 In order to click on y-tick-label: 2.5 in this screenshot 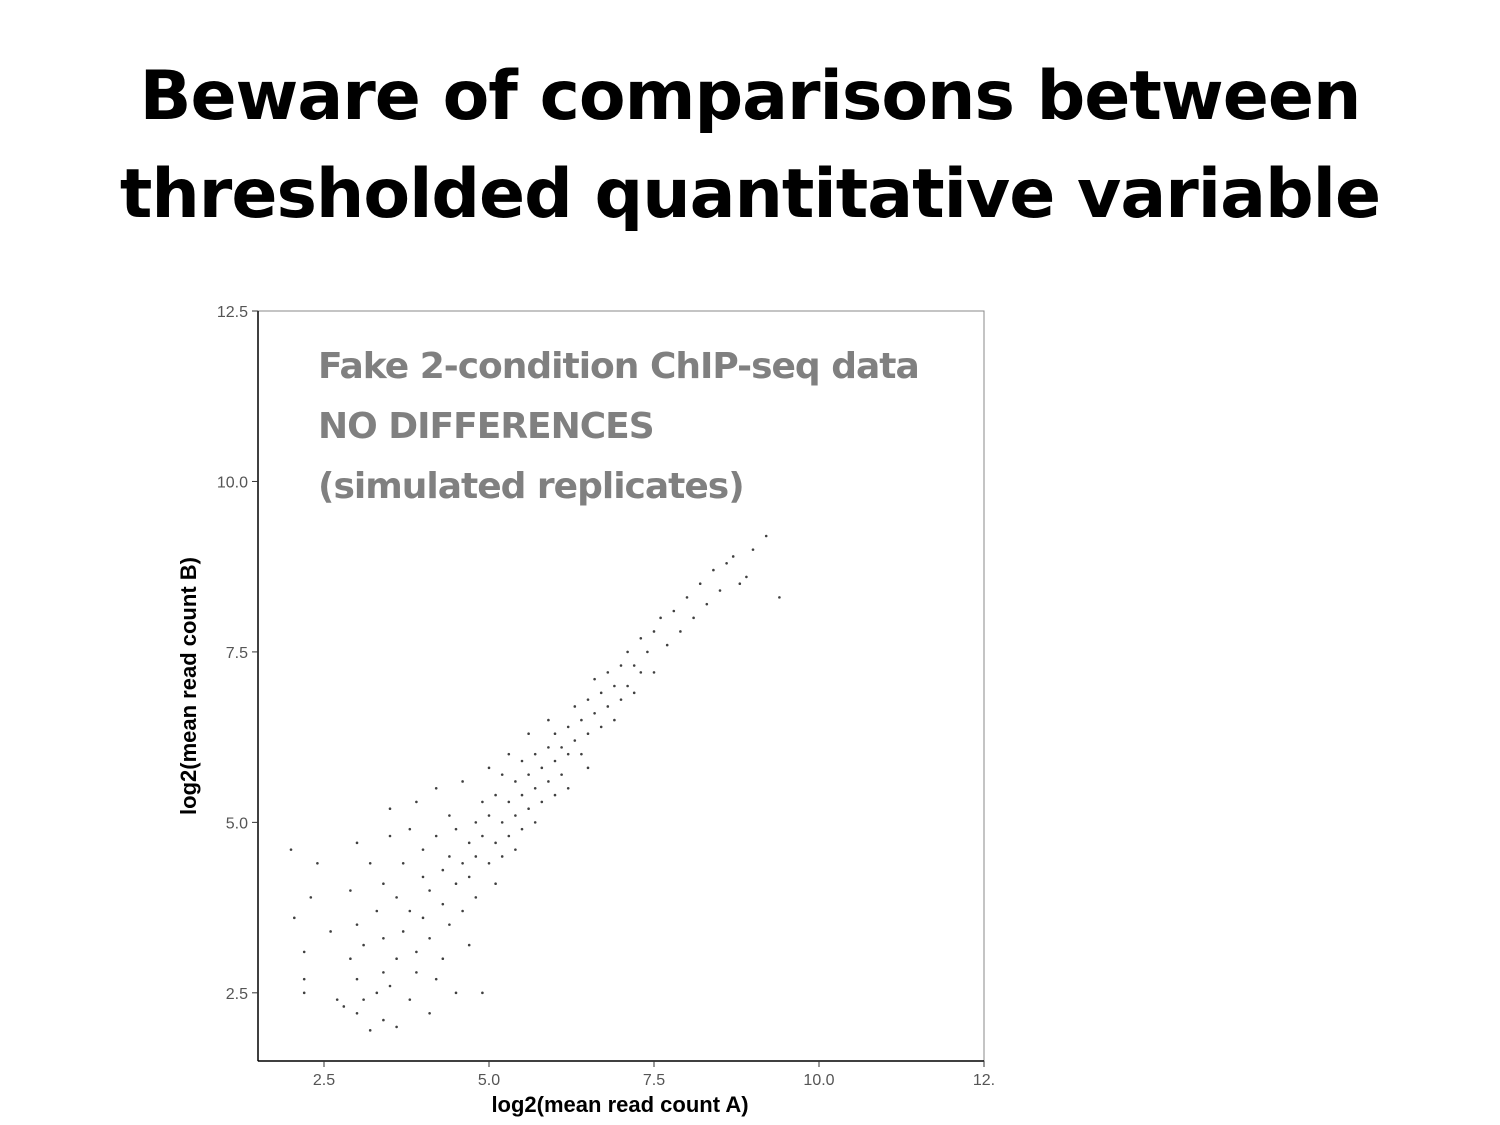, I will do `click(237, 994)`.